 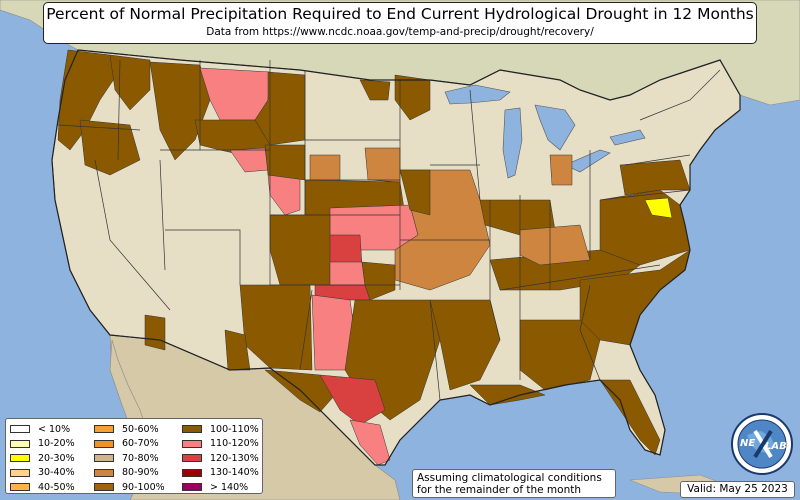 What do you see at coordinates (776, 446) in the screenshot?
I see `logo-text-lab: LAB` at bounding box center [776, 446].